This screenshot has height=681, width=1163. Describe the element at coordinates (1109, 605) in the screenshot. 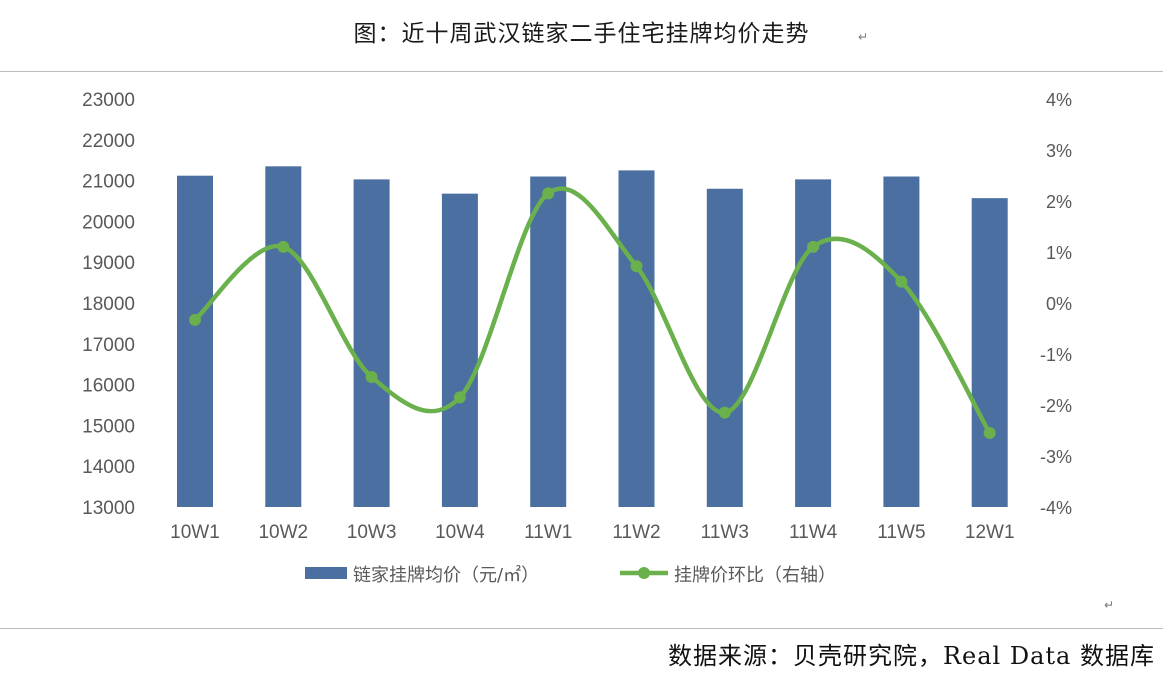

I see `paragraph-mark-2: ↵` at that location.